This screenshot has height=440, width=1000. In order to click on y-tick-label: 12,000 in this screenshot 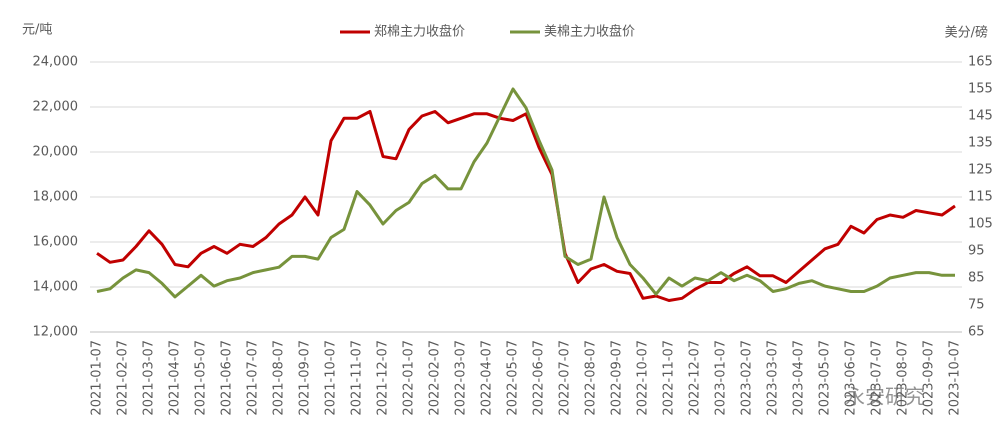, I will do `click(56, 332)`.